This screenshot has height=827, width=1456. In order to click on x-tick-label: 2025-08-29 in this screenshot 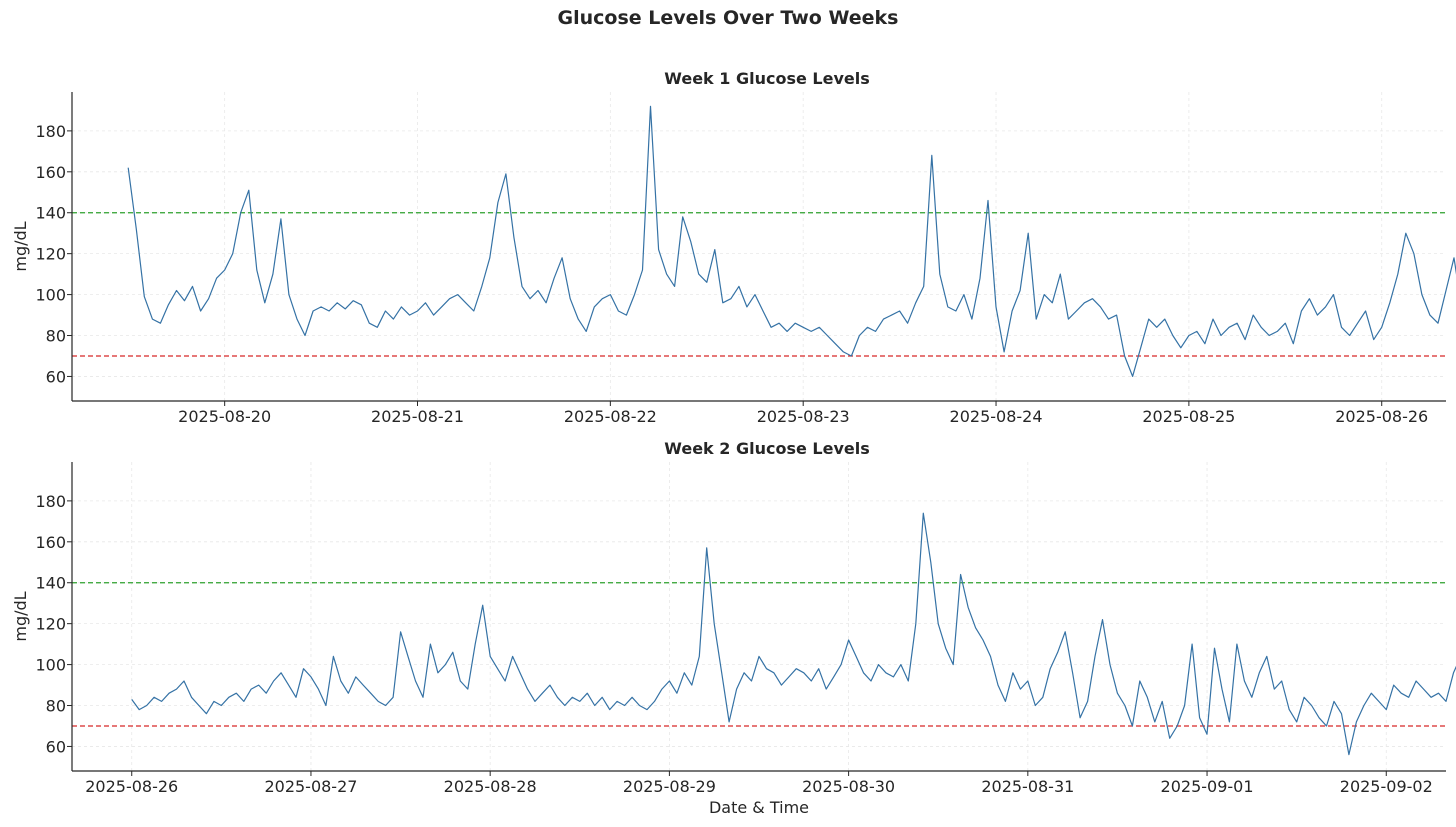, I will do `click(669, 786)`.